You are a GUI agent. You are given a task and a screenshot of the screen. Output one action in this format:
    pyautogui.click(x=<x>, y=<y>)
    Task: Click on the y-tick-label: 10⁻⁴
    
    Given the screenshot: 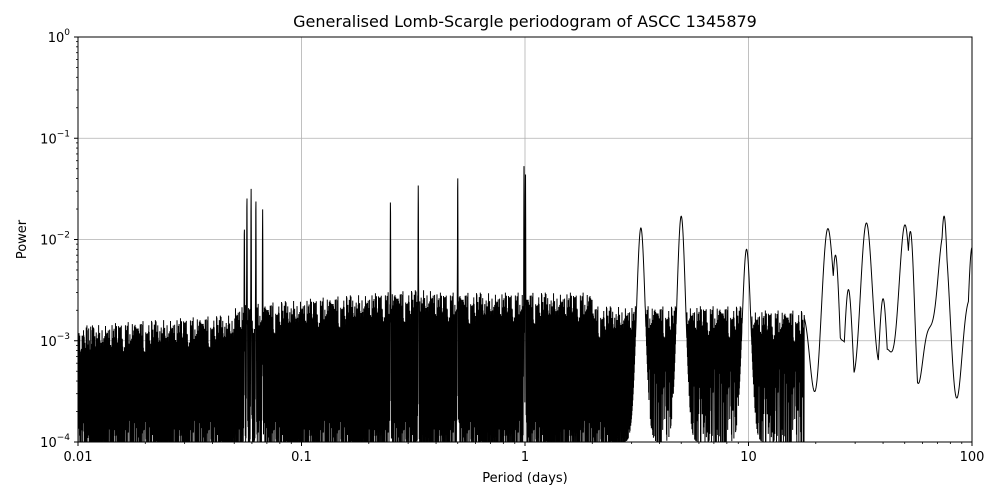 What is the action you would take?
    pyautogui.click(x=55, y=442)
    